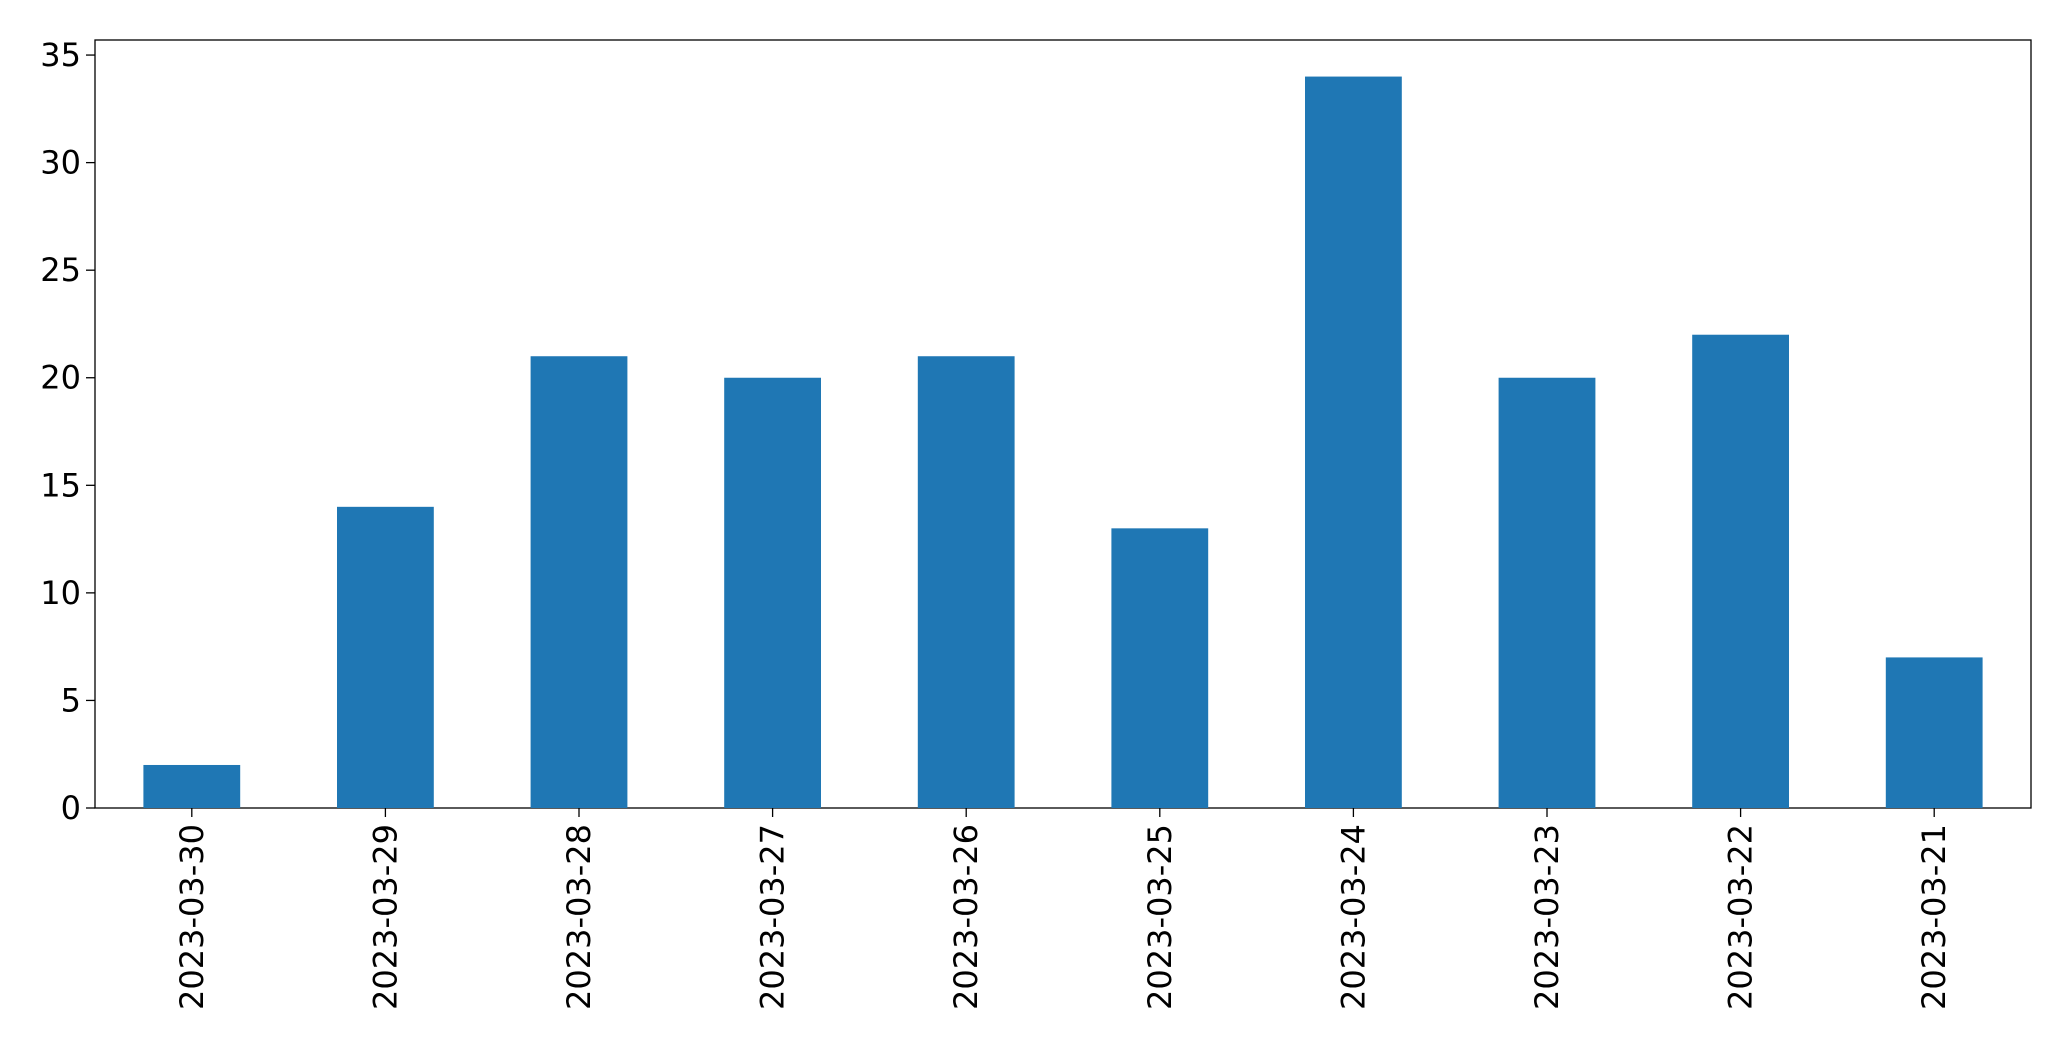  I want to click on x-tick-label: 2023-03-29, so click(385, 917).